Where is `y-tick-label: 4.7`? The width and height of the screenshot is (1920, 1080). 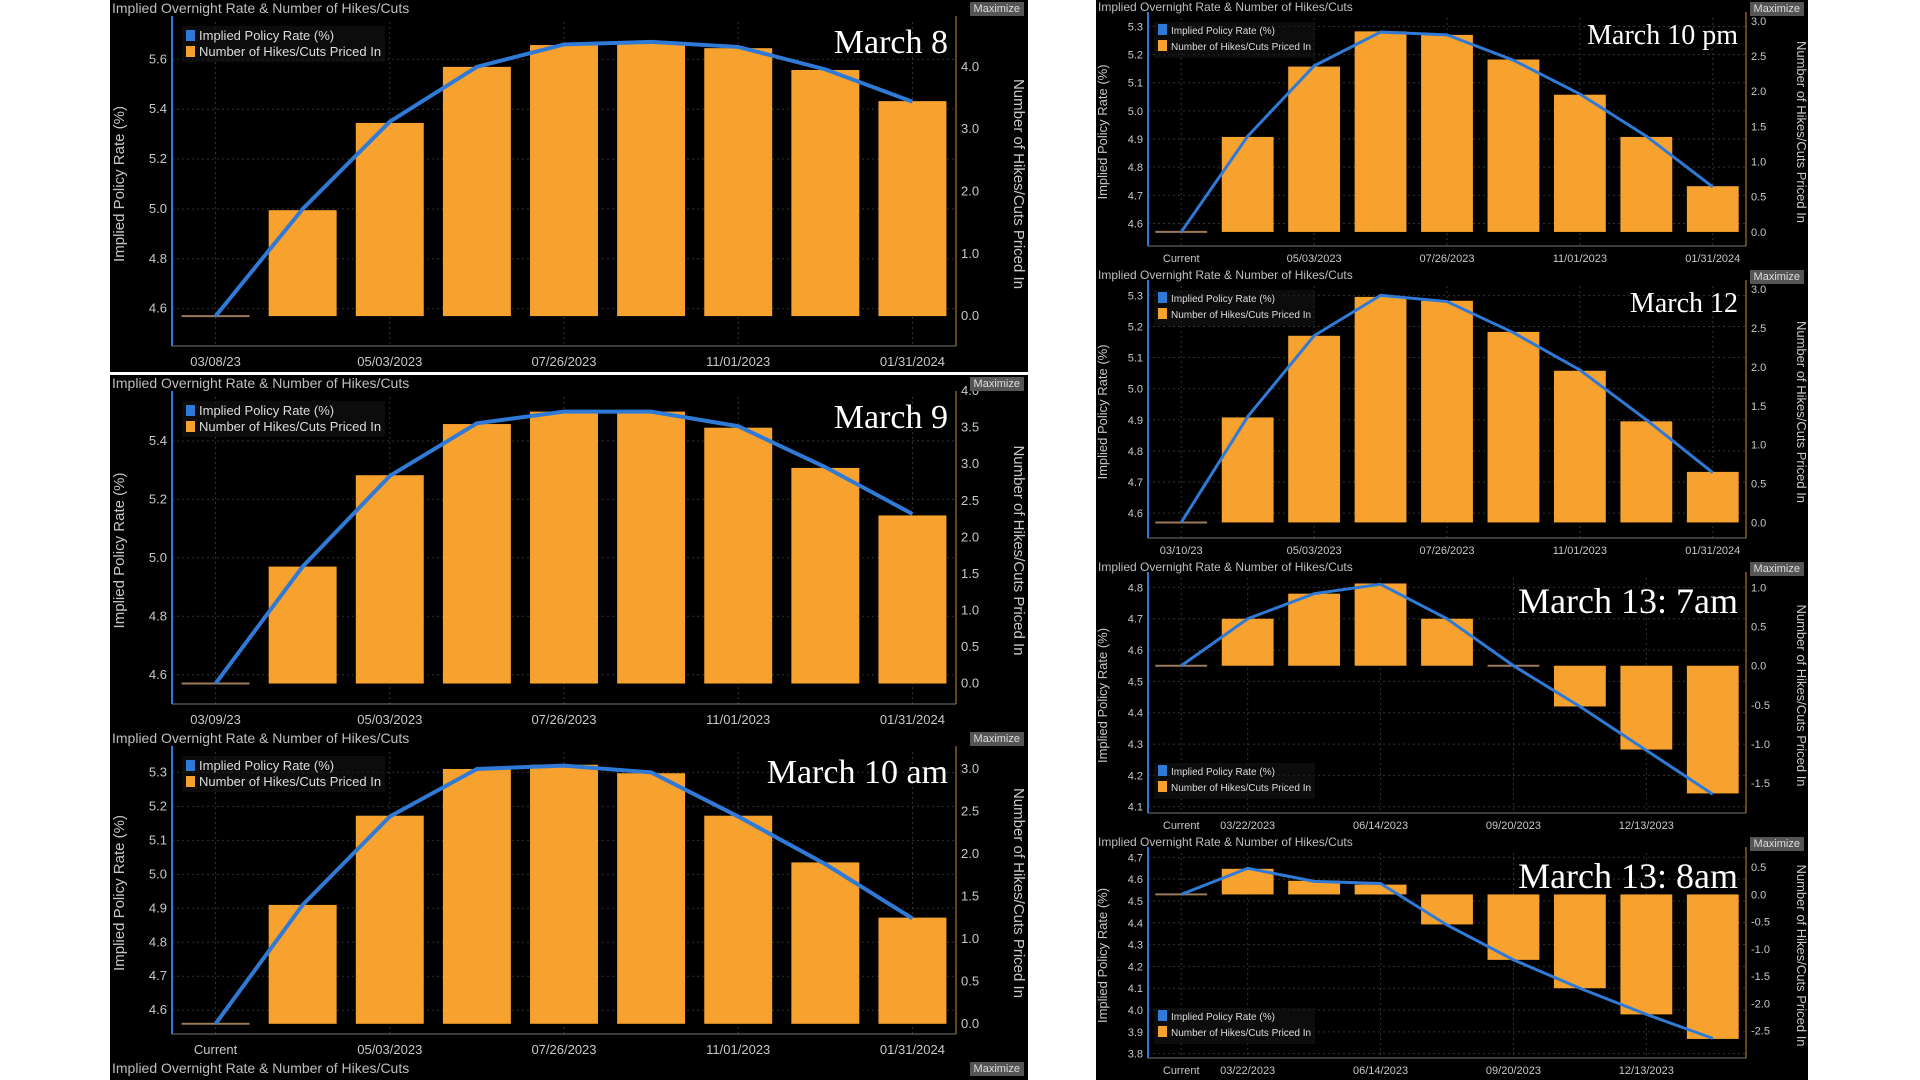 y-tick-label: 4.7 is located at coordinates (1135, 620).